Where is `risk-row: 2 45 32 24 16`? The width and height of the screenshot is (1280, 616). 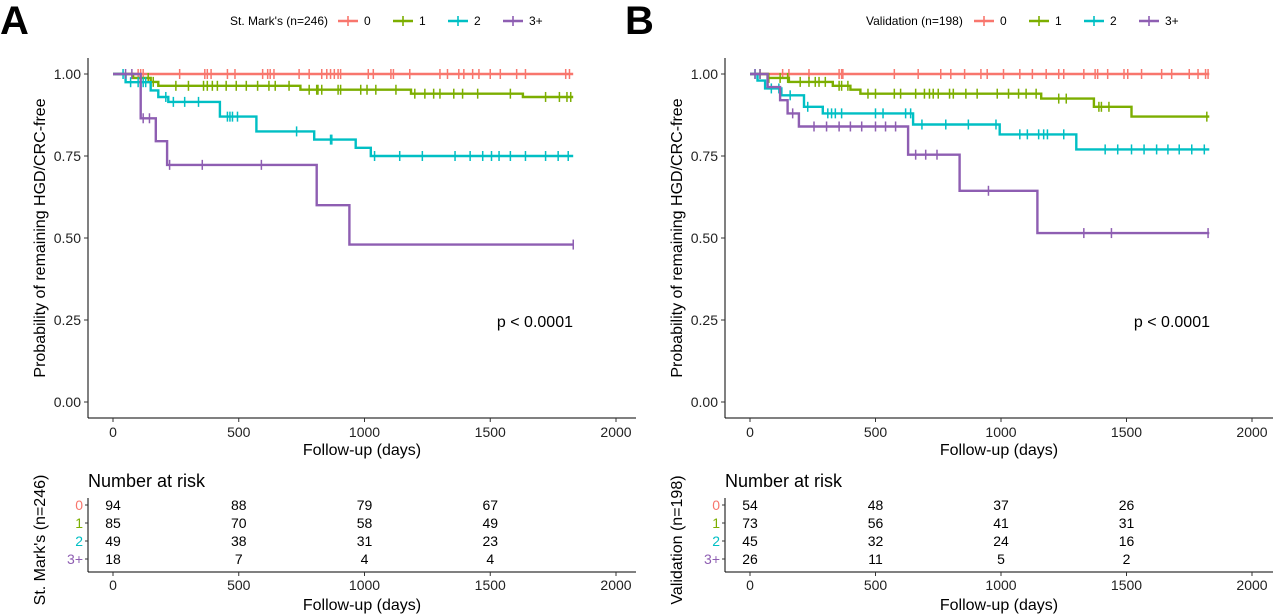
risk-row: 2 45 32 24 16 is located at coordinates (923, 541).